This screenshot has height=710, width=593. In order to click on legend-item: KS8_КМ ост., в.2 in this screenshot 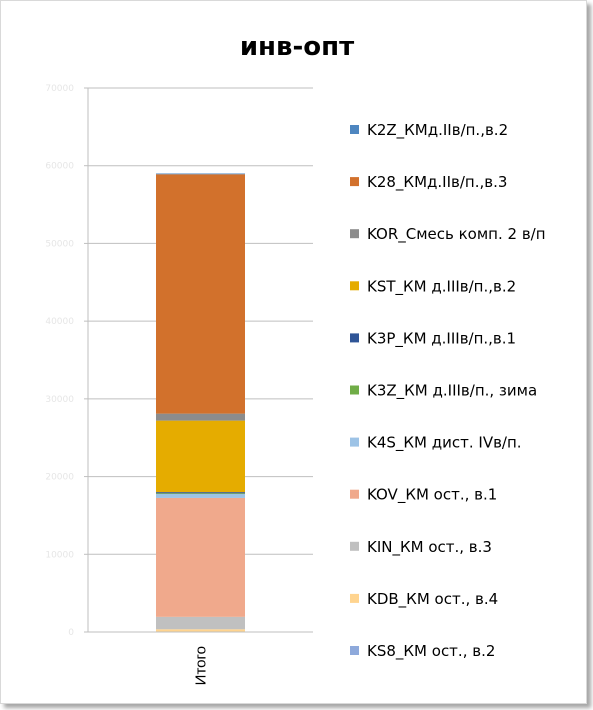, I will do `click(422, 651)`.